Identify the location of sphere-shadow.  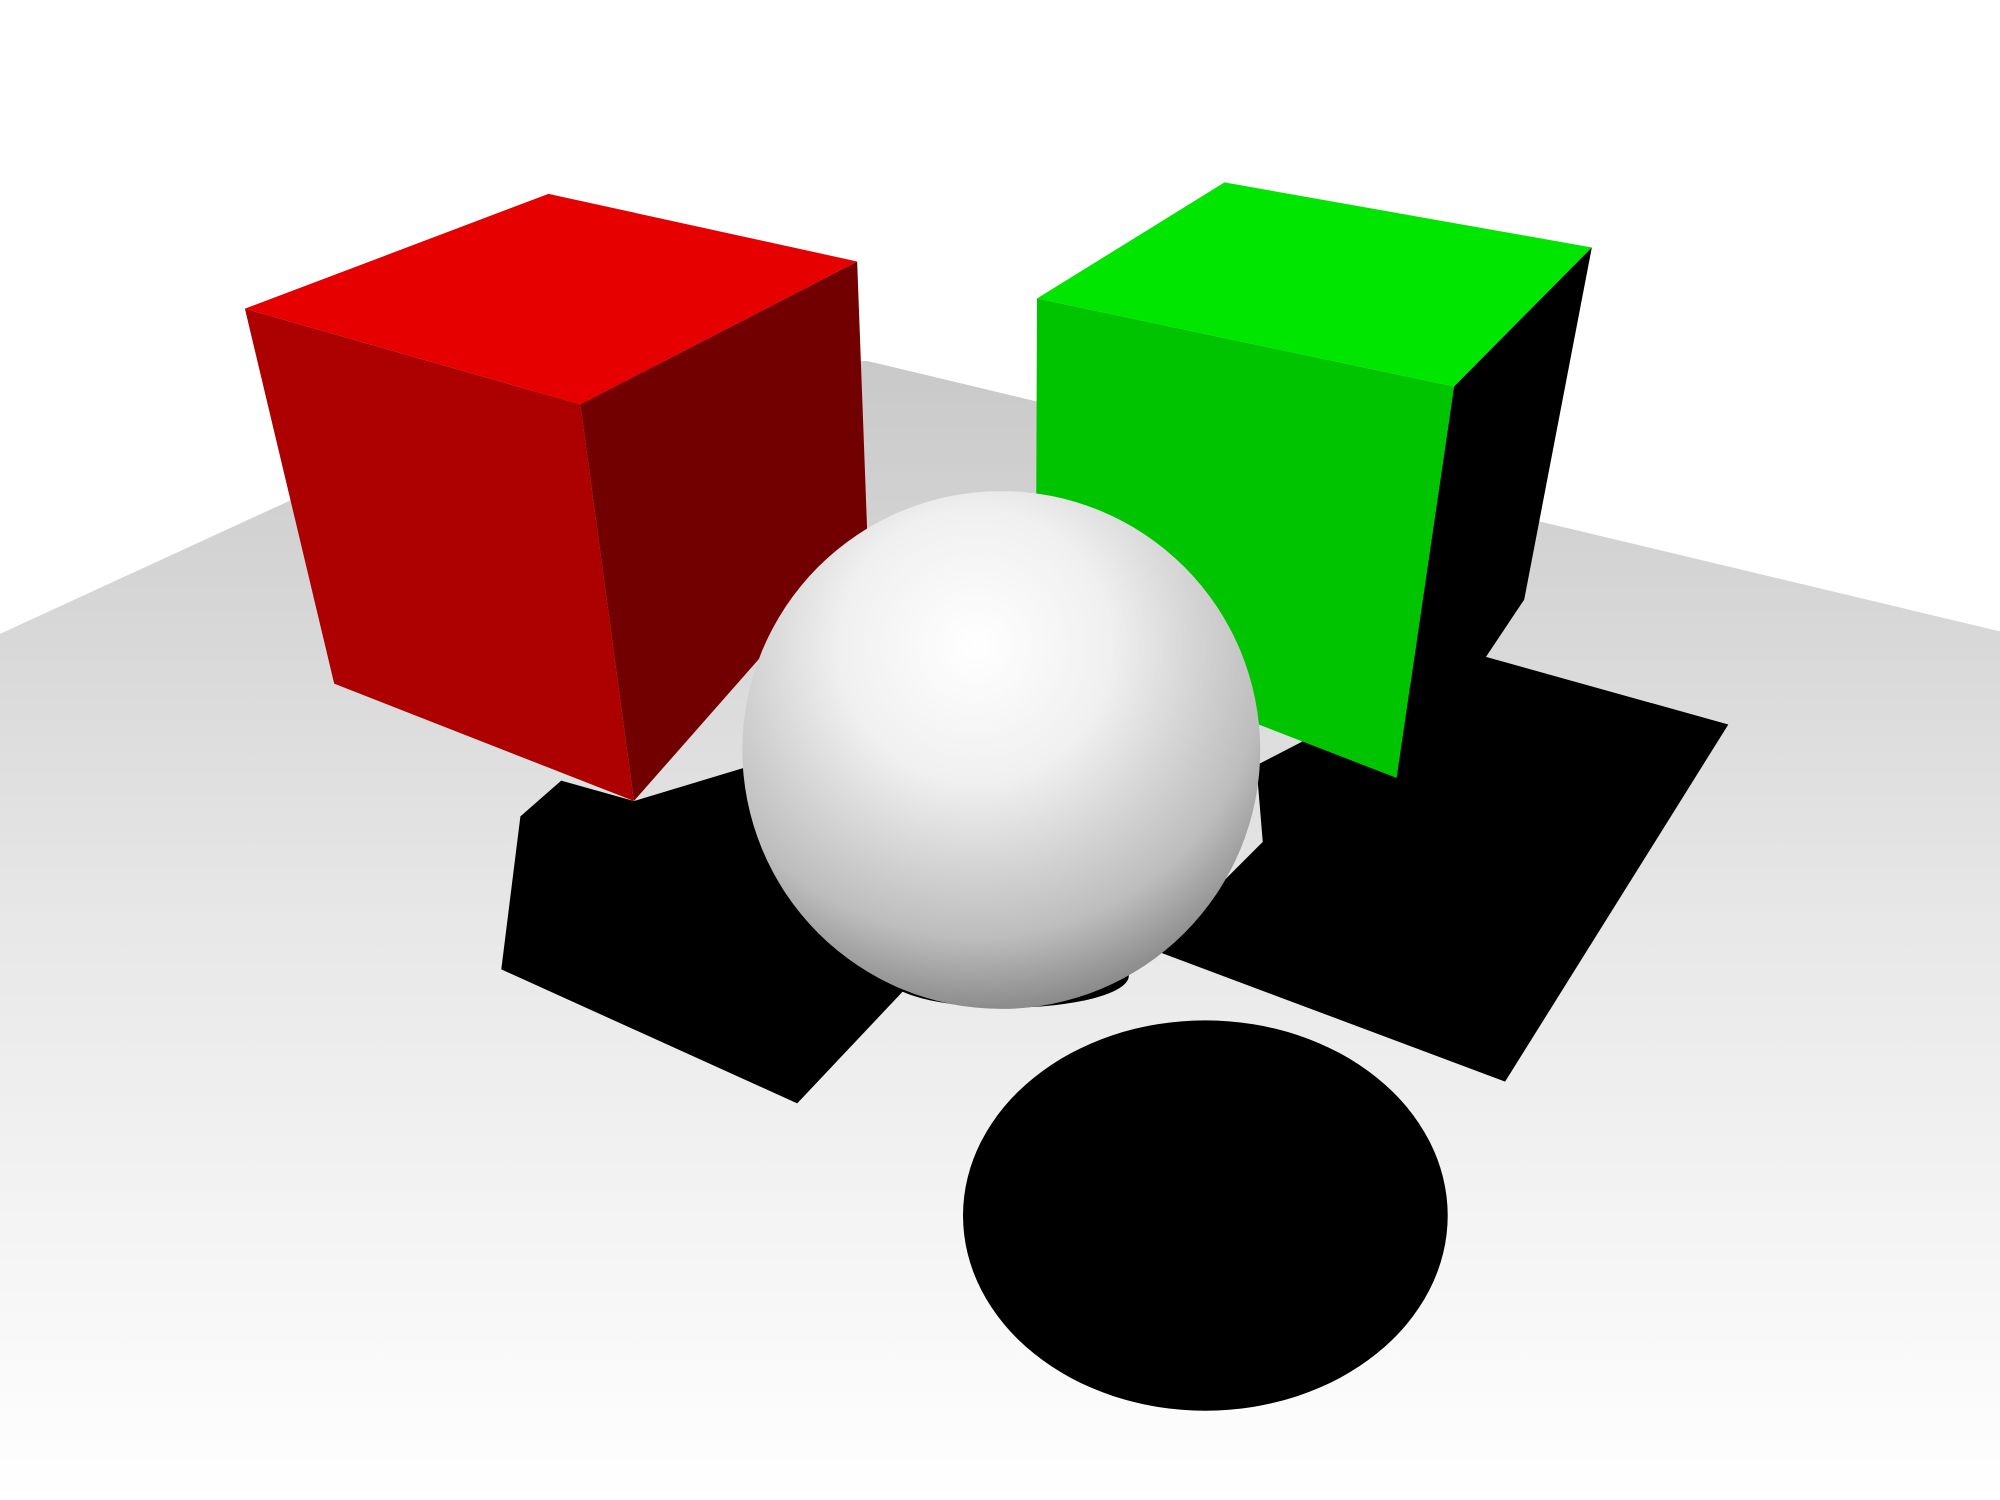
(1205, 1215).